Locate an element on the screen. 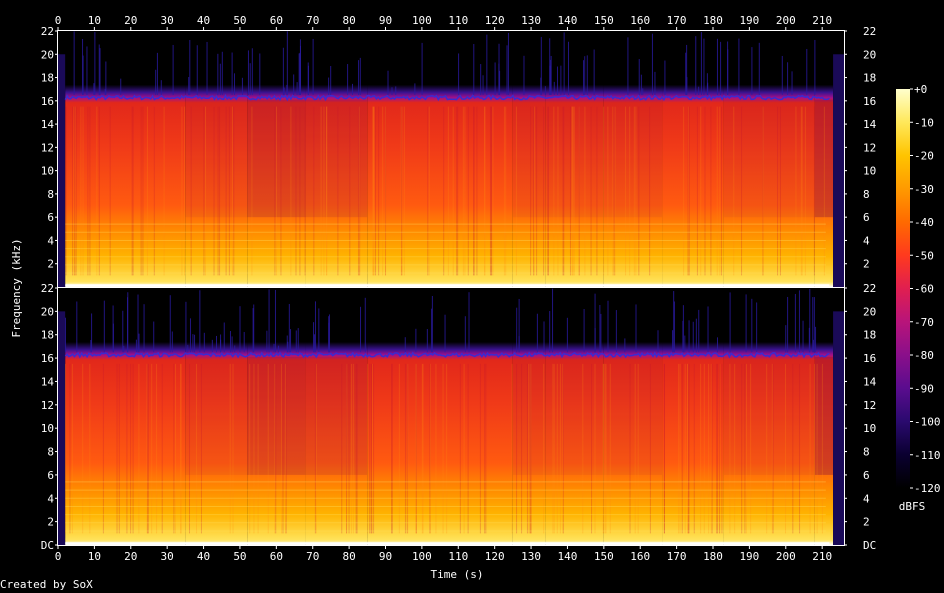  colorbar-tick-label: -30 is located at coordinates (924, 189).